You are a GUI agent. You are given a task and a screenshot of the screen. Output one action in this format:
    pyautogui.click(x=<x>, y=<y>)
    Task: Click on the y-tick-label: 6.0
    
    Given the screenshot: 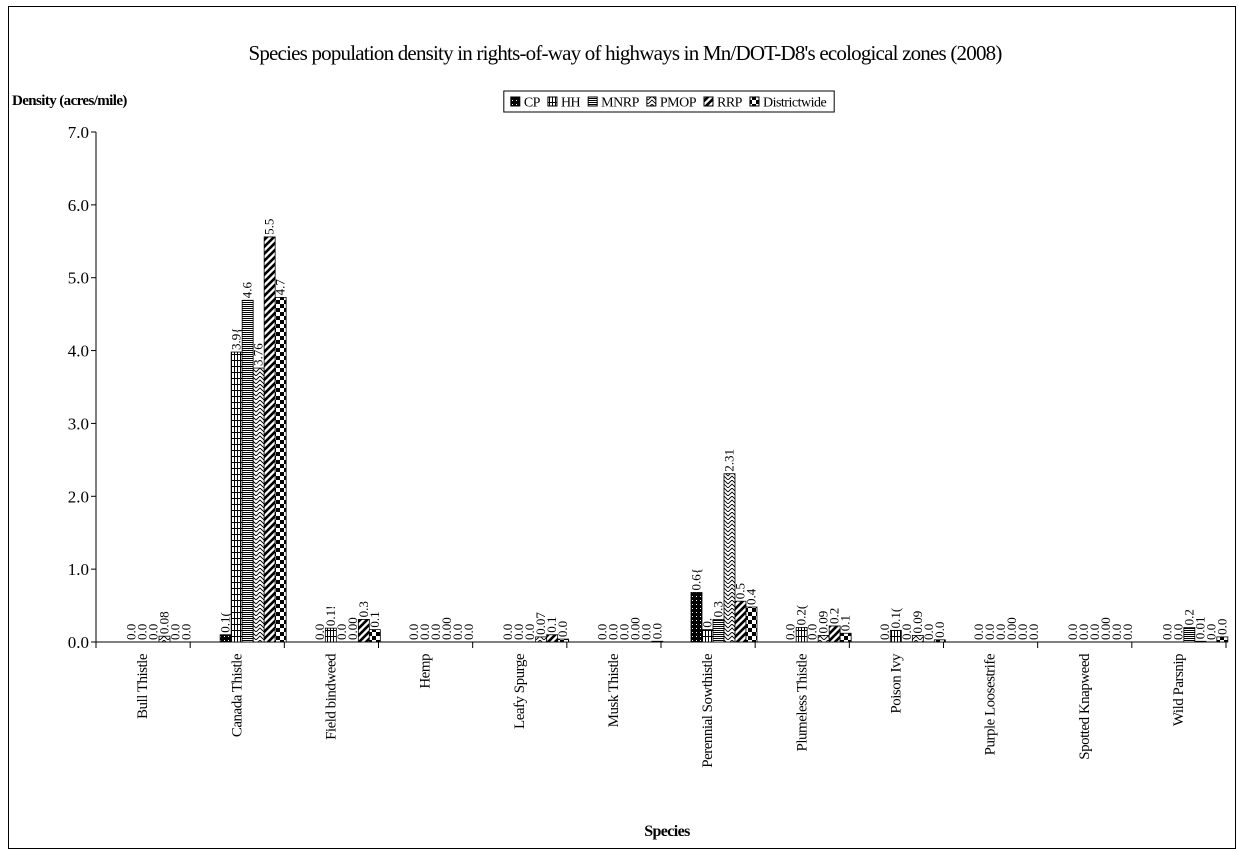 What is the action you would take?
    pyautogui.click(x=78, y=205)
    